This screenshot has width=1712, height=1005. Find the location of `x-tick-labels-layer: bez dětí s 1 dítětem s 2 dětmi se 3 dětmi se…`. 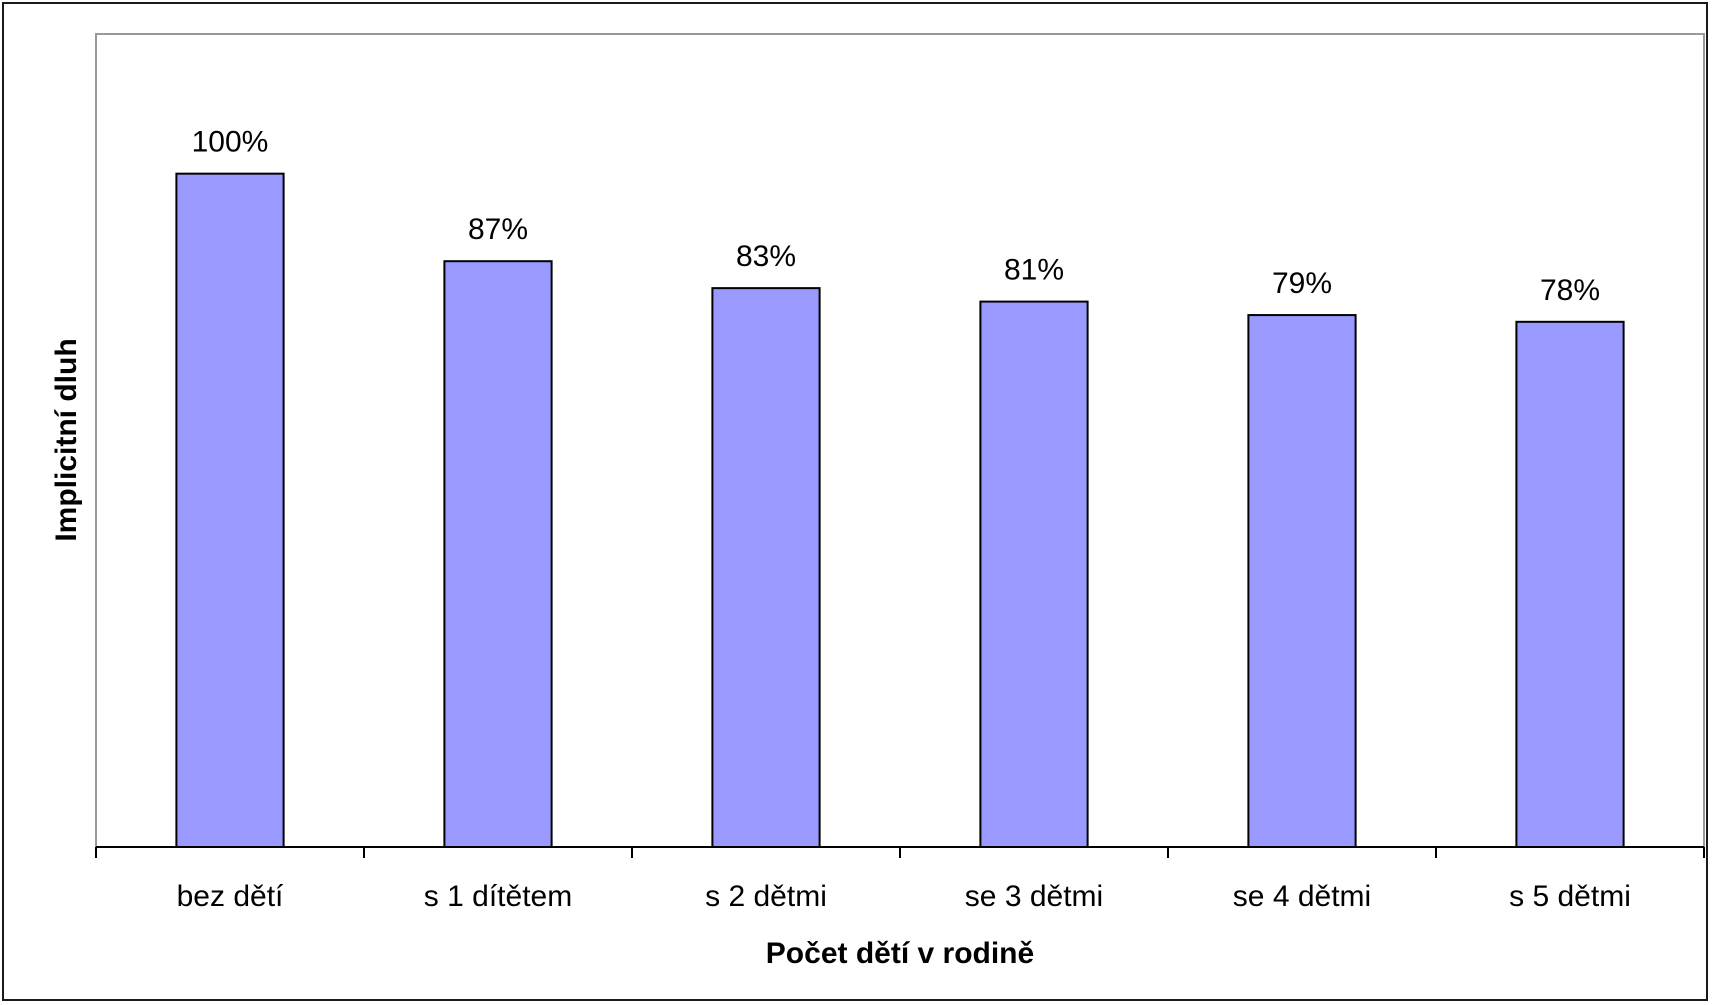

x-tick-labels-layer: bez dětí s 1 dítětem s 2 dětmi se 3 dětmi se… is located at coordinates (904, 896).